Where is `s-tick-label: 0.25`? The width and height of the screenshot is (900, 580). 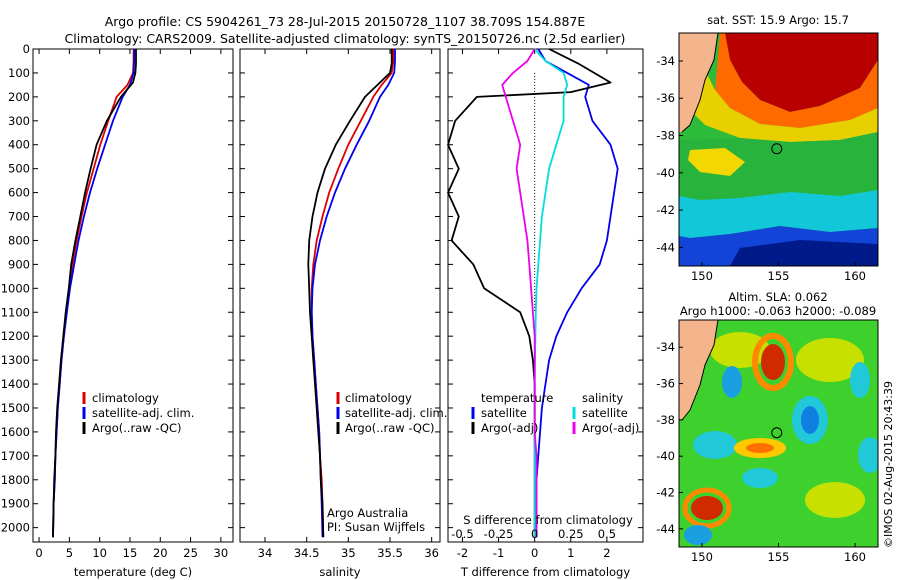
s-tick-label: 0.25 is located at coordinates (571, 534).